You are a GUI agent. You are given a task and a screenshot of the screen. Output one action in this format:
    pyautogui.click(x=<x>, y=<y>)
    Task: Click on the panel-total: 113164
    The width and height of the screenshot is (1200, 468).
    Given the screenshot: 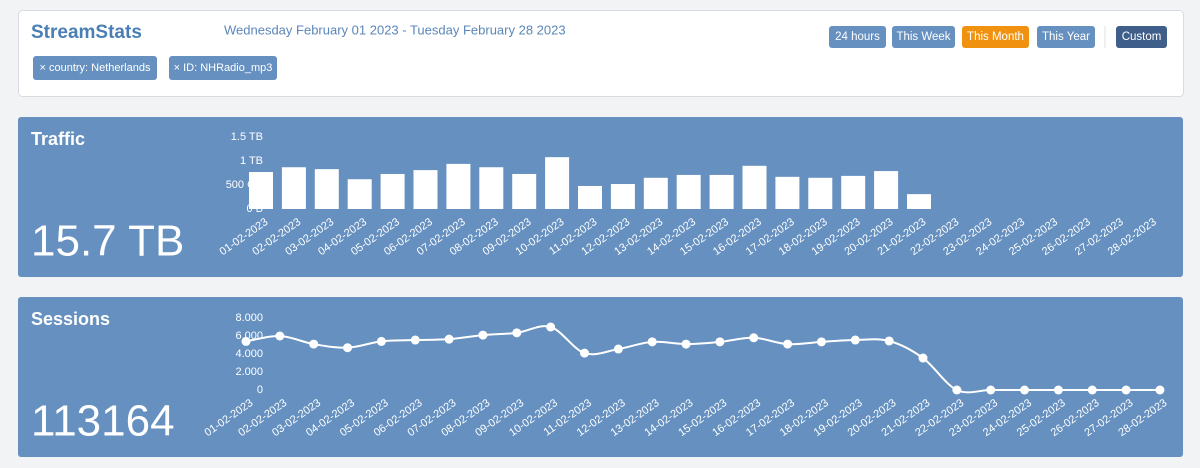 What is the action you would take?
    pyautogui.click(x=103, y=421)
    